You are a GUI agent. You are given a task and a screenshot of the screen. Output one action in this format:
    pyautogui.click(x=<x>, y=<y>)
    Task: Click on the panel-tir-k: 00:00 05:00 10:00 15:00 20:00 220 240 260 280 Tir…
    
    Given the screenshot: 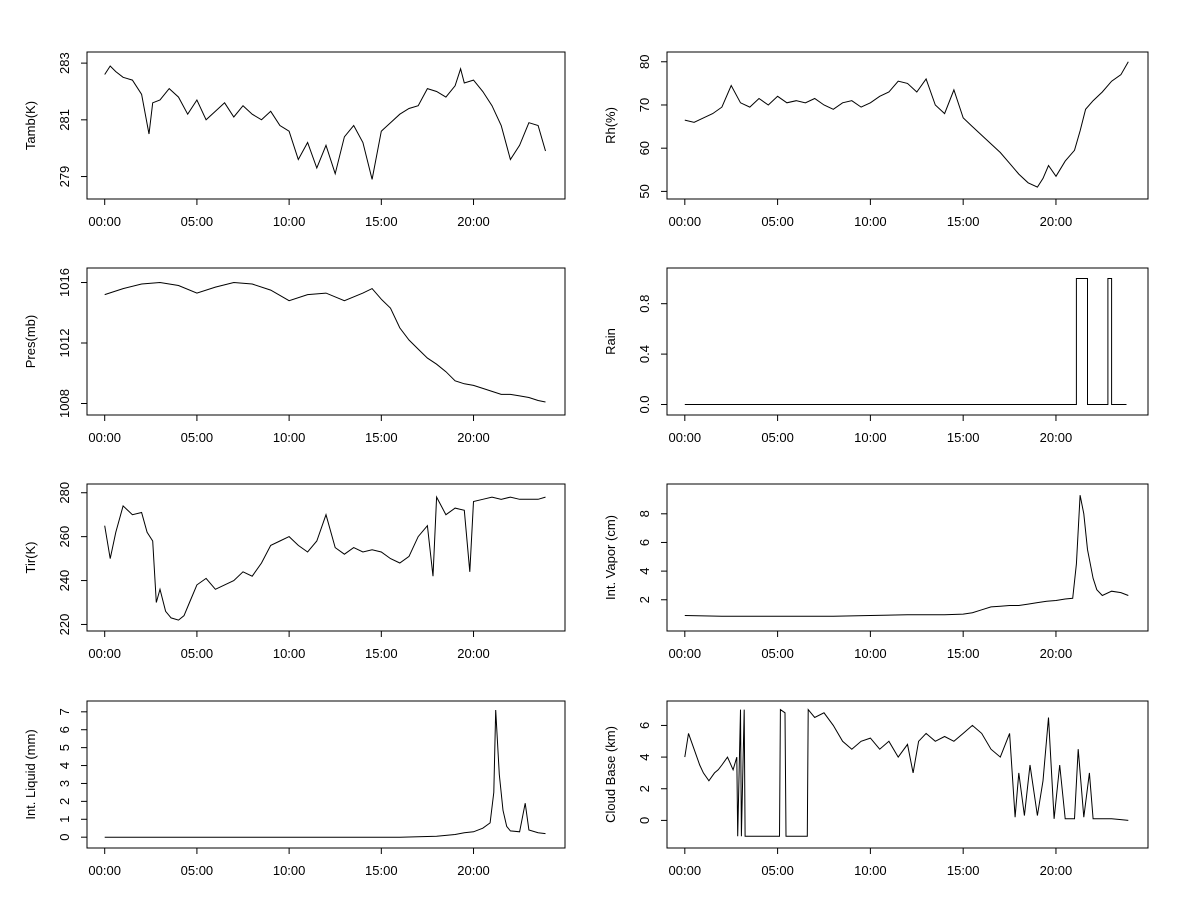 What is the action you would take?
    pyautogui.click(x=294, y=571)
    